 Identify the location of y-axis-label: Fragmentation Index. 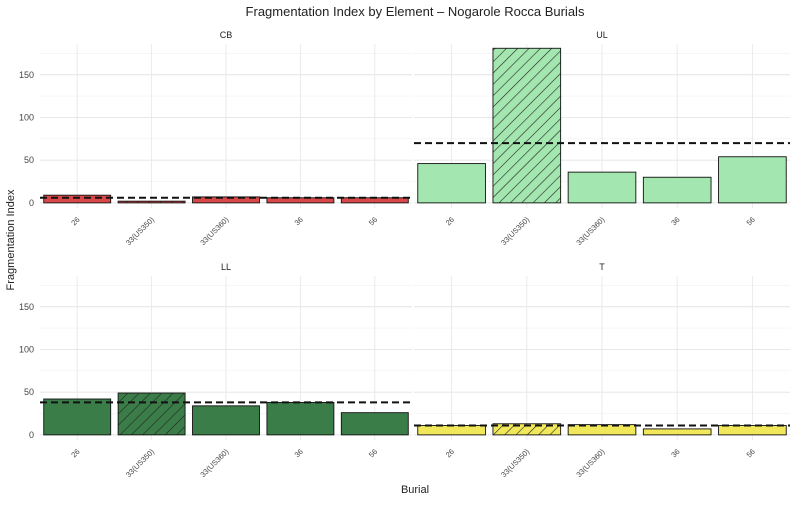
(11, 239).